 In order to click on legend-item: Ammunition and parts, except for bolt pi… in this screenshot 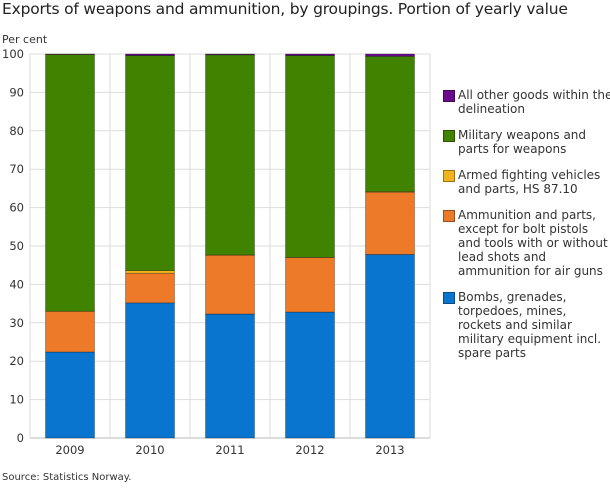, I will do `click(526, 243)`.